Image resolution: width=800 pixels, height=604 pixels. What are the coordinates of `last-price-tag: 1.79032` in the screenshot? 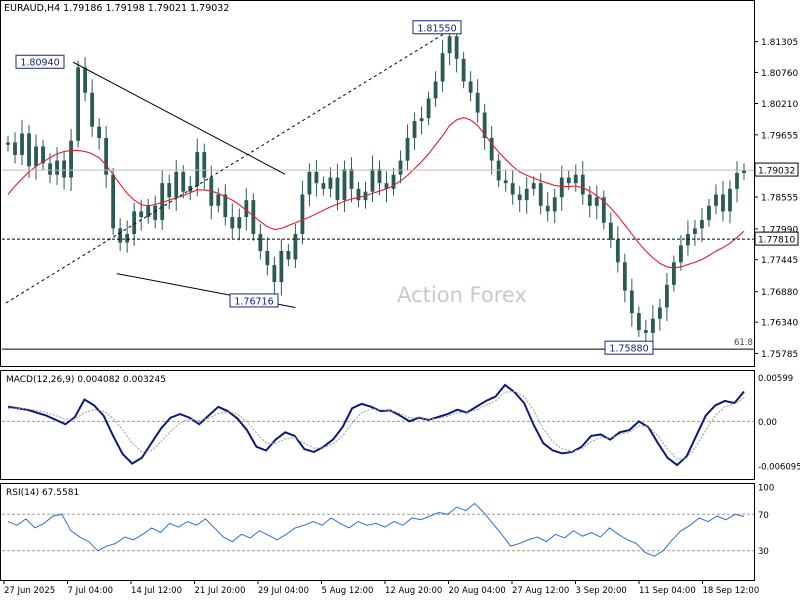 It's located at (776, 172).